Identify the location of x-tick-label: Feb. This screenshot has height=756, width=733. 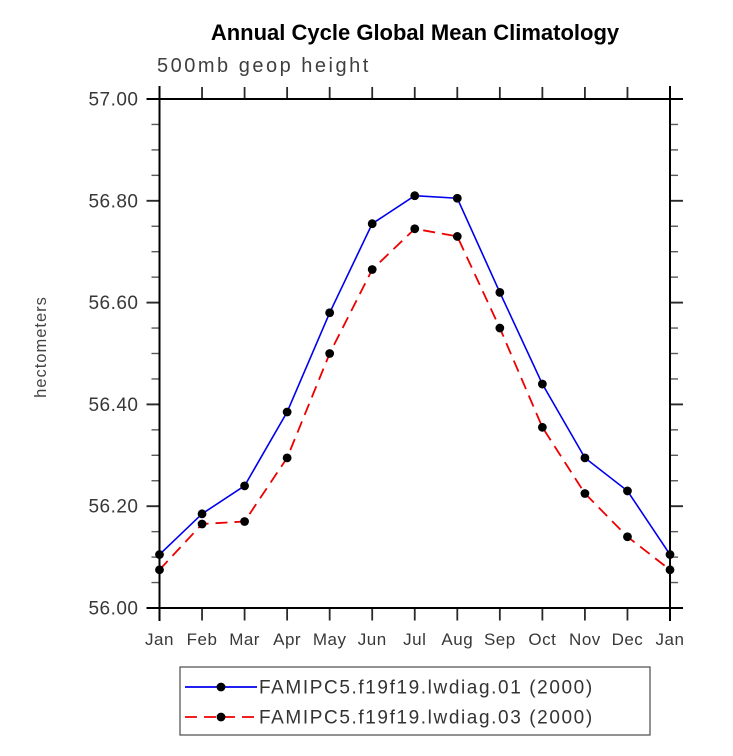
(202, 639).